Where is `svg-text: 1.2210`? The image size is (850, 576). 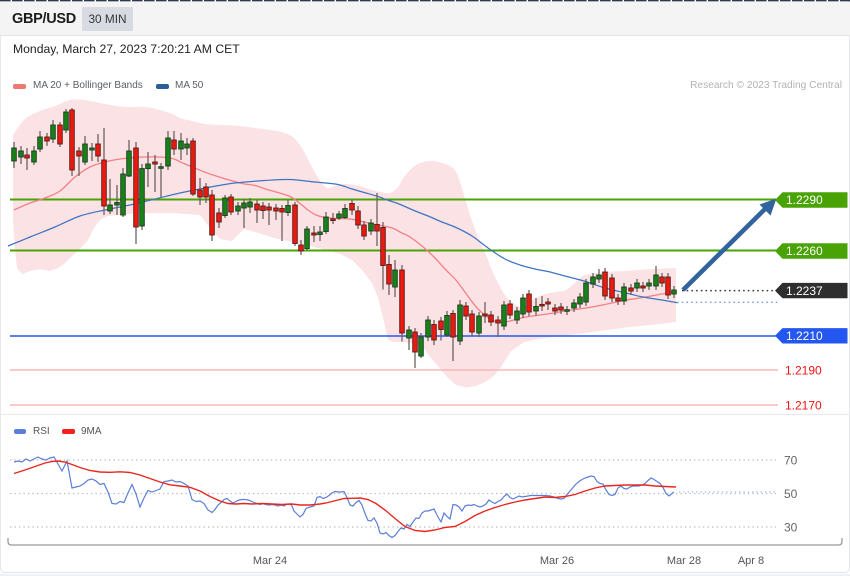
svg-text: 1.2210 is located at coordinates (804, 336).